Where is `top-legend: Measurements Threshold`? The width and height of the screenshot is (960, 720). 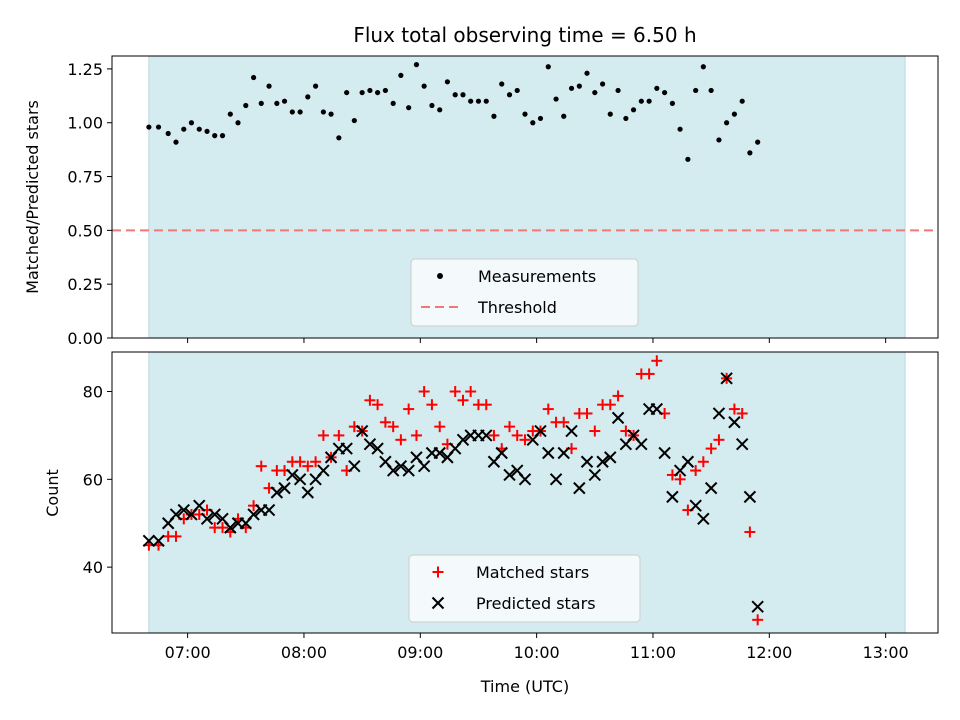
top-legend: Measurements Threshold is located at coordinates (524, 292).